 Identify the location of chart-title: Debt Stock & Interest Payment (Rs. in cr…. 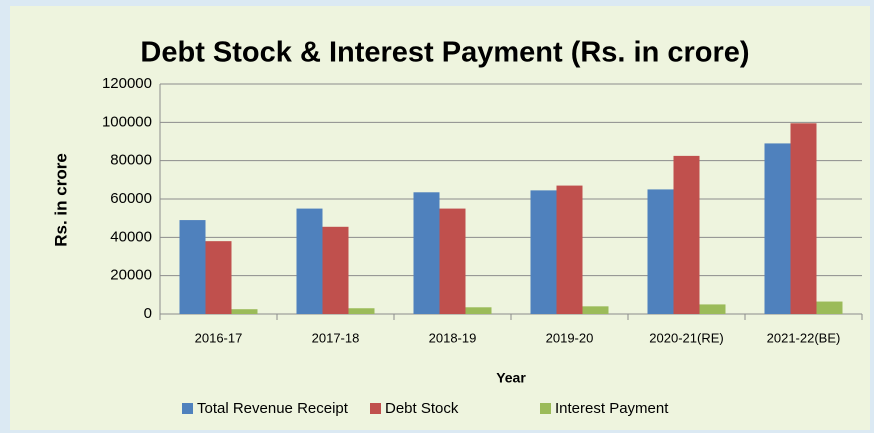
(444, 53).